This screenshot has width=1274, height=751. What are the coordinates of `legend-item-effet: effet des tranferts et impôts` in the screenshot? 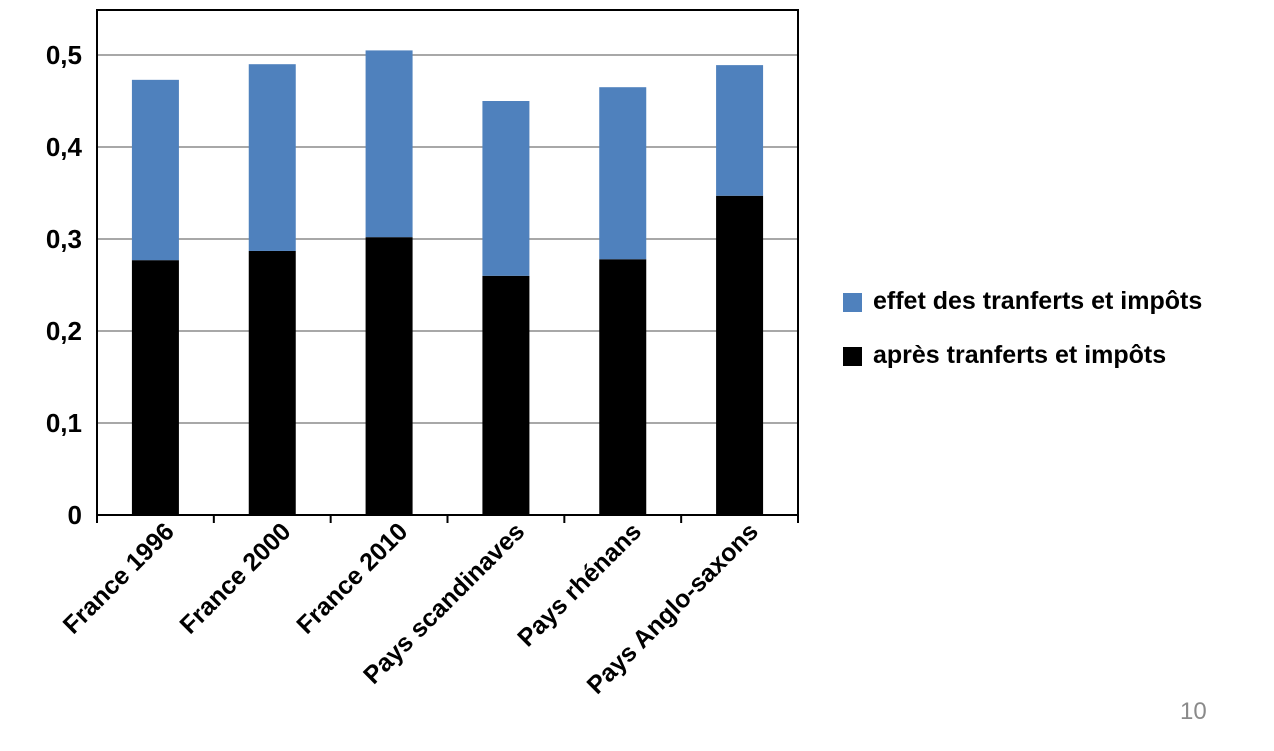 It's located at (1053, 301).